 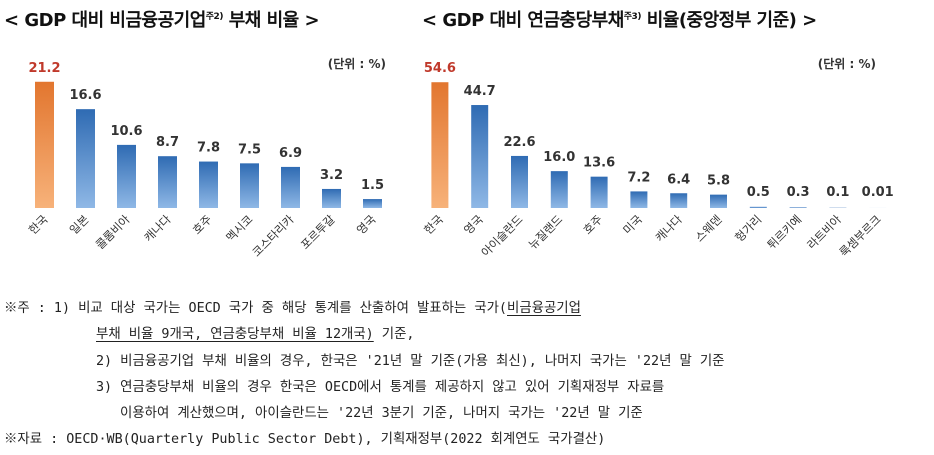 What do you see at coordinates (273, 236) in the screenshot?
I see `category-label-코스타리카: 코스타리카` at bounding box center [273, 236].